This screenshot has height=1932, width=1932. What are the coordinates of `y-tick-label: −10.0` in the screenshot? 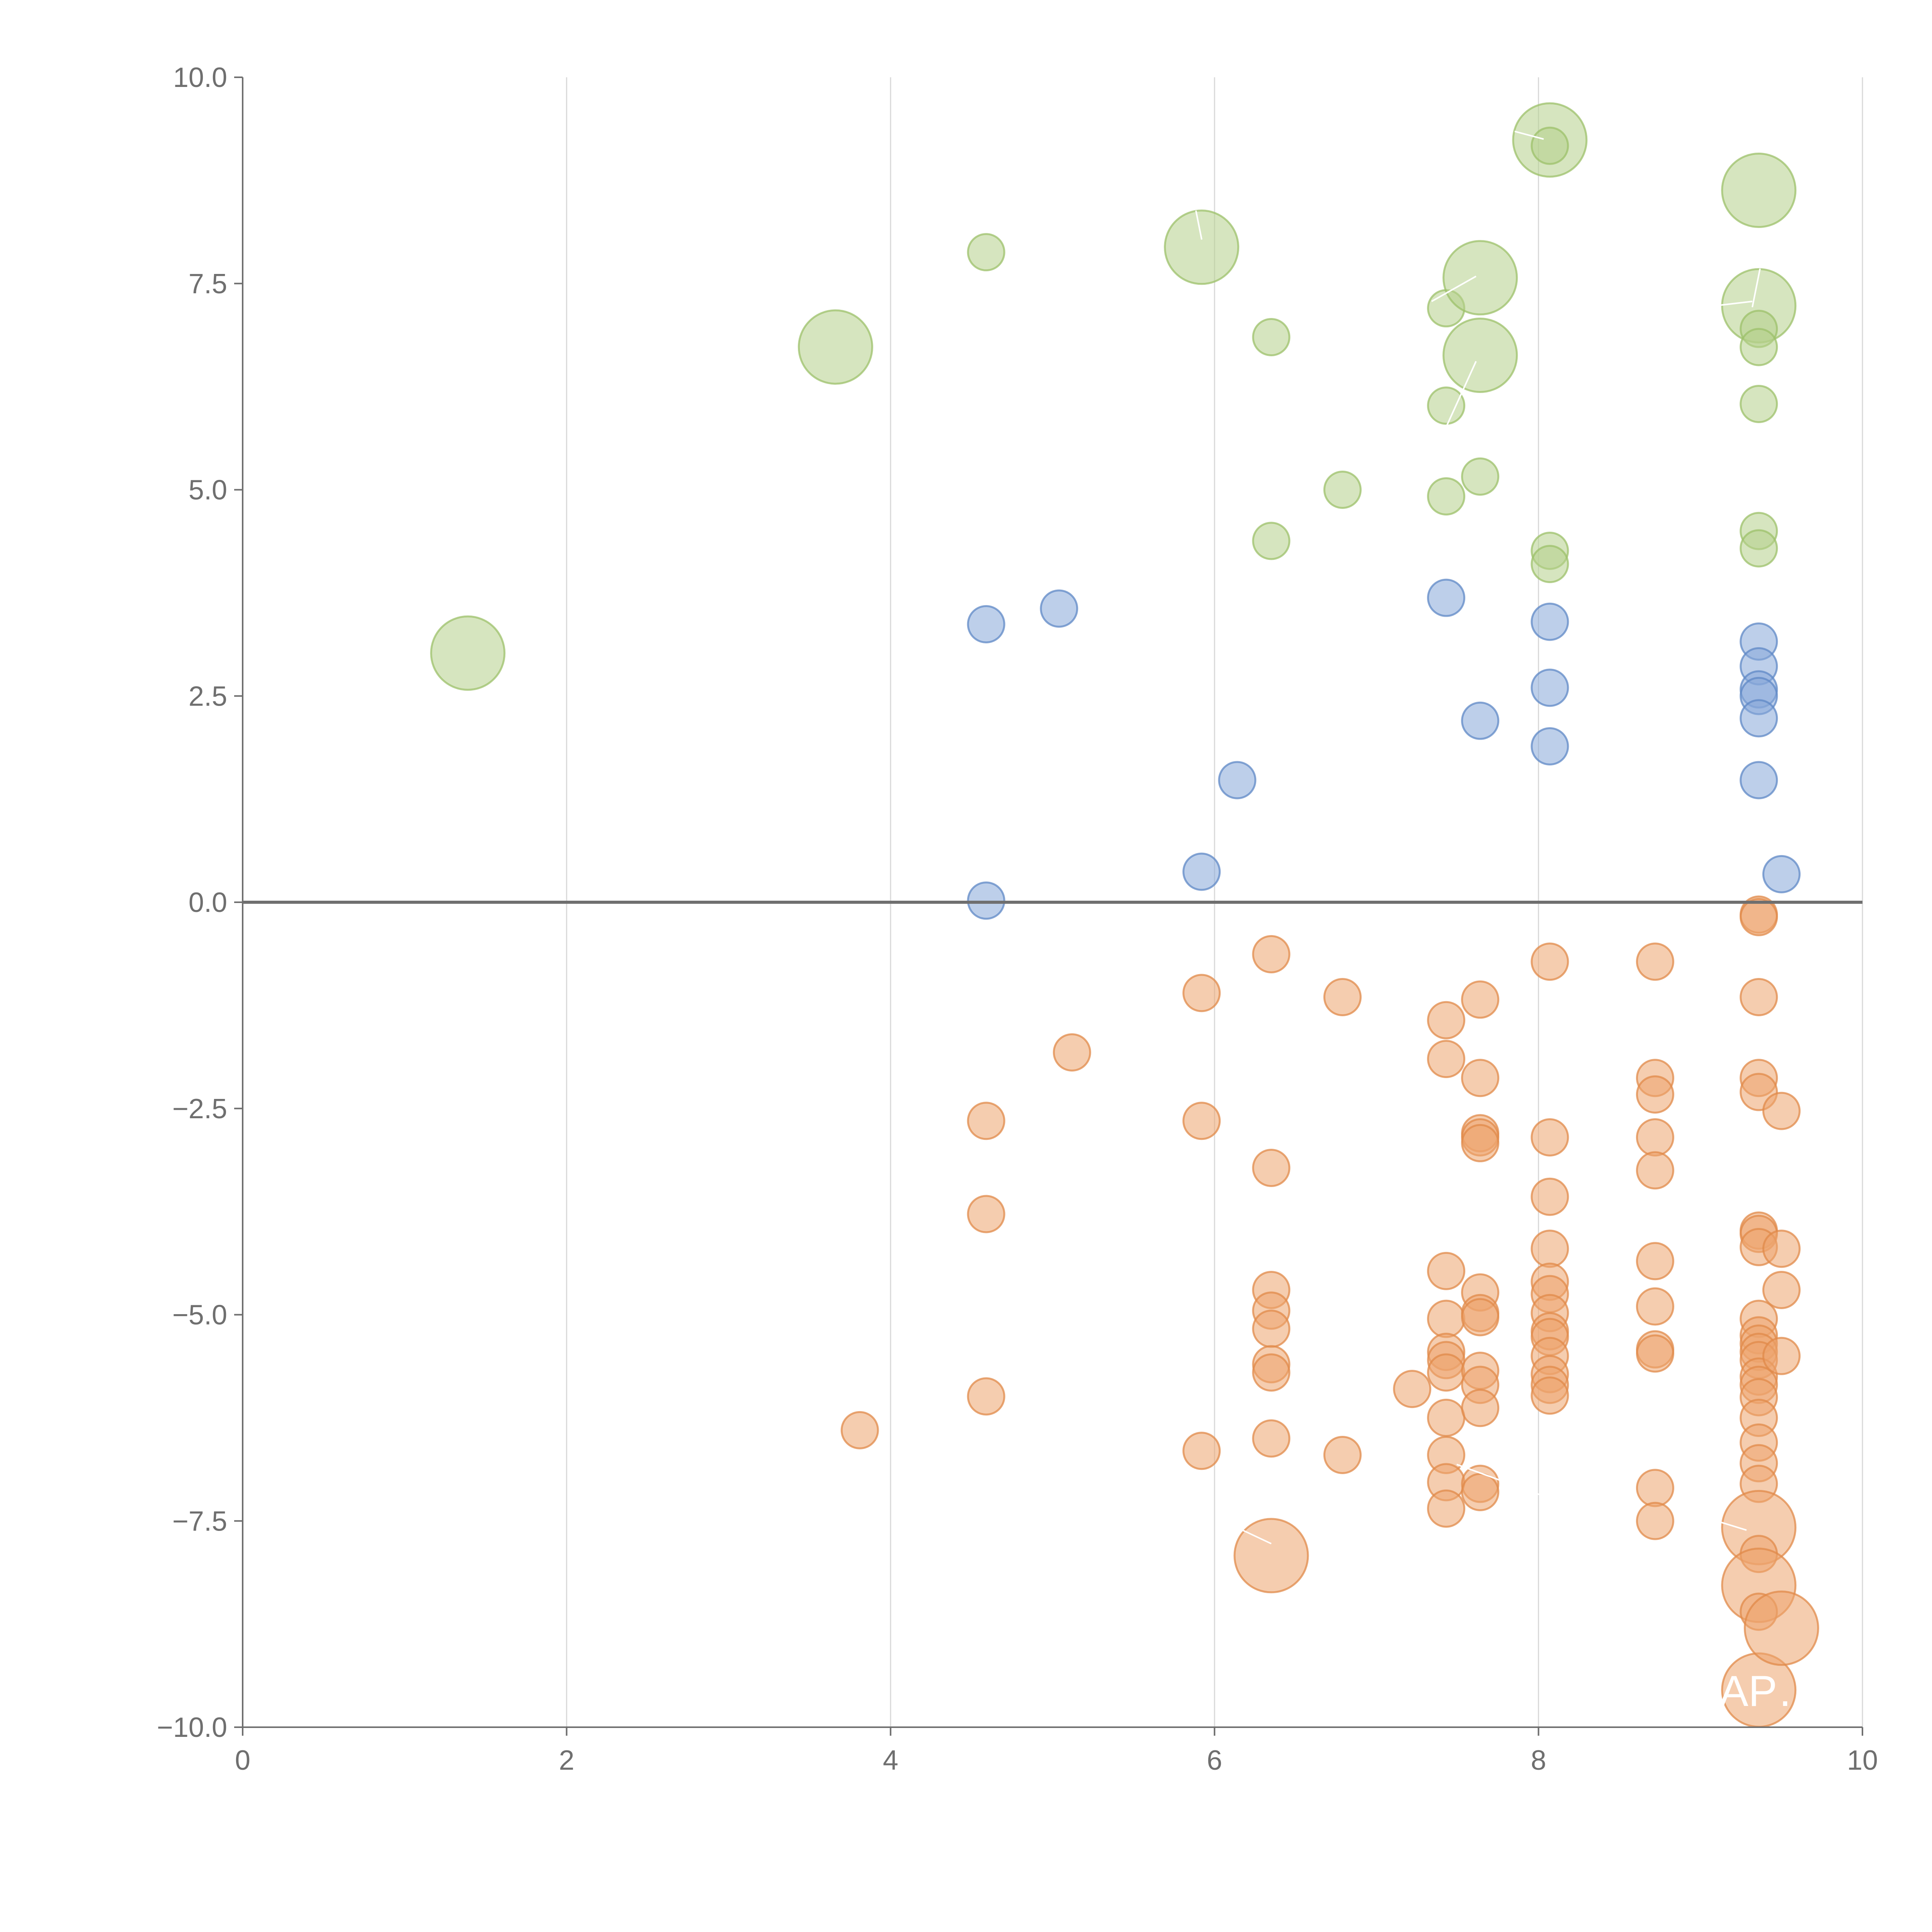 It's located at (192, 1728).